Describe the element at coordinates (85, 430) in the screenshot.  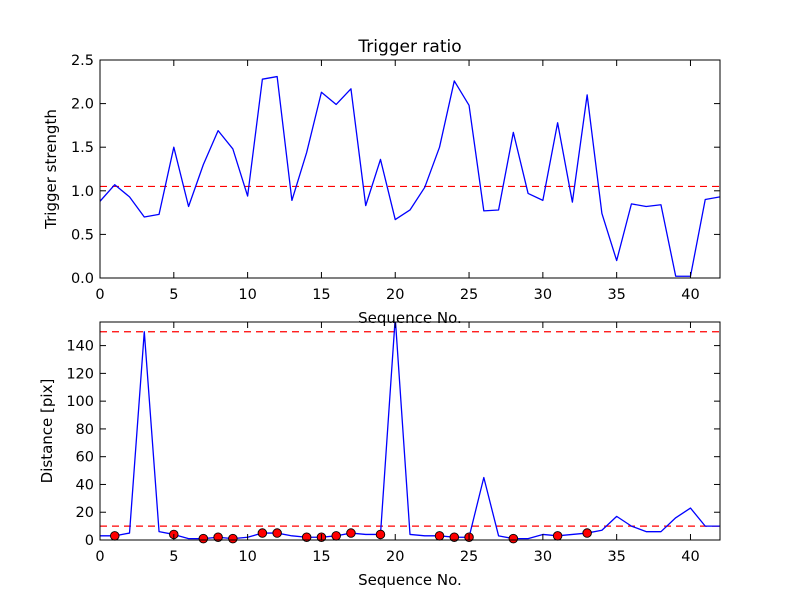
I see `y-tick-label: 80` at that location.